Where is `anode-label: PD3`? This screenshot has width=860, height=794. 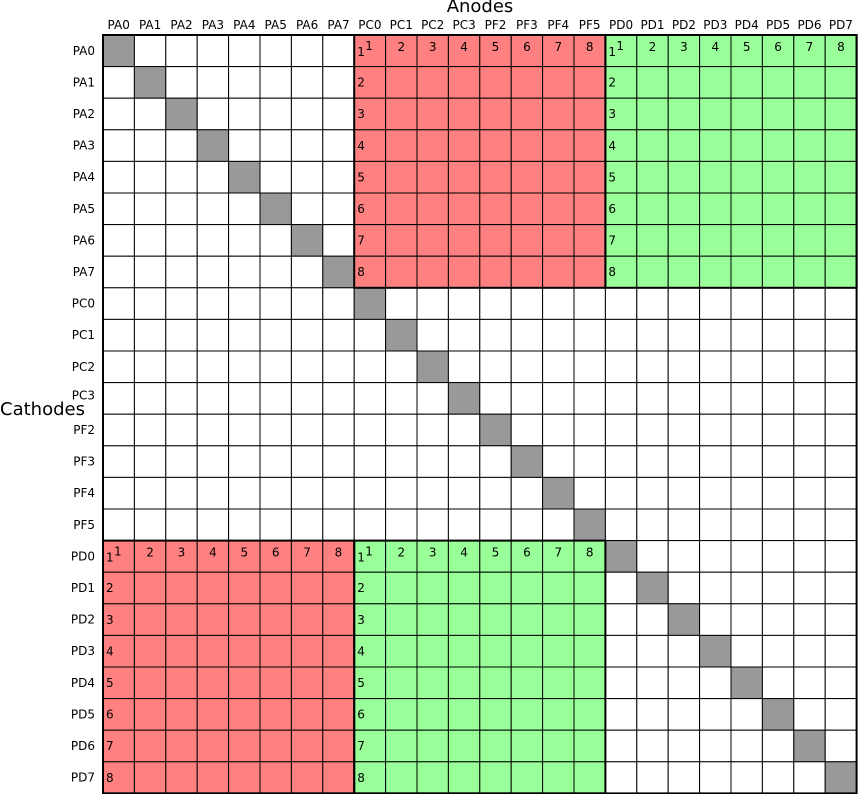
anode-label: PD3 is located at coordinates (715, 25).